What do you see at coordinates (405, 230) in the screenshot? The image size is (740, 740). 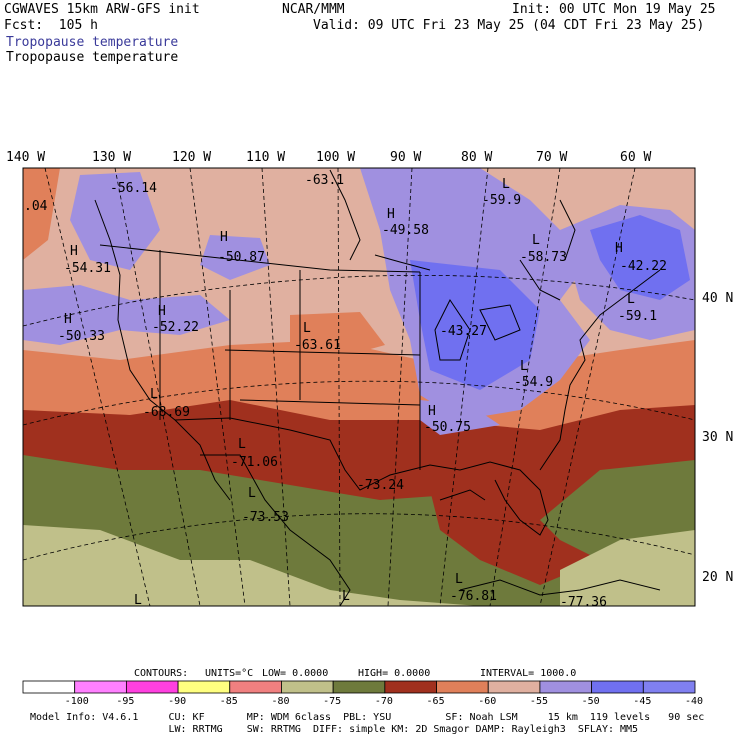 I see `extremum-value: -49.58` at bounding box center [405, 230].